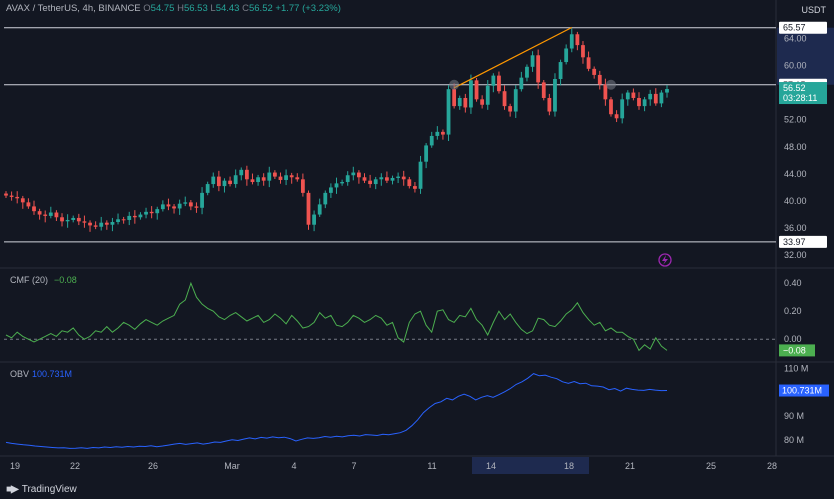 The image size is (834, 499). Describe the element at coordinates (793, 283) in the screenshot. I see `cmf-tick-label: 0.40` at that location.